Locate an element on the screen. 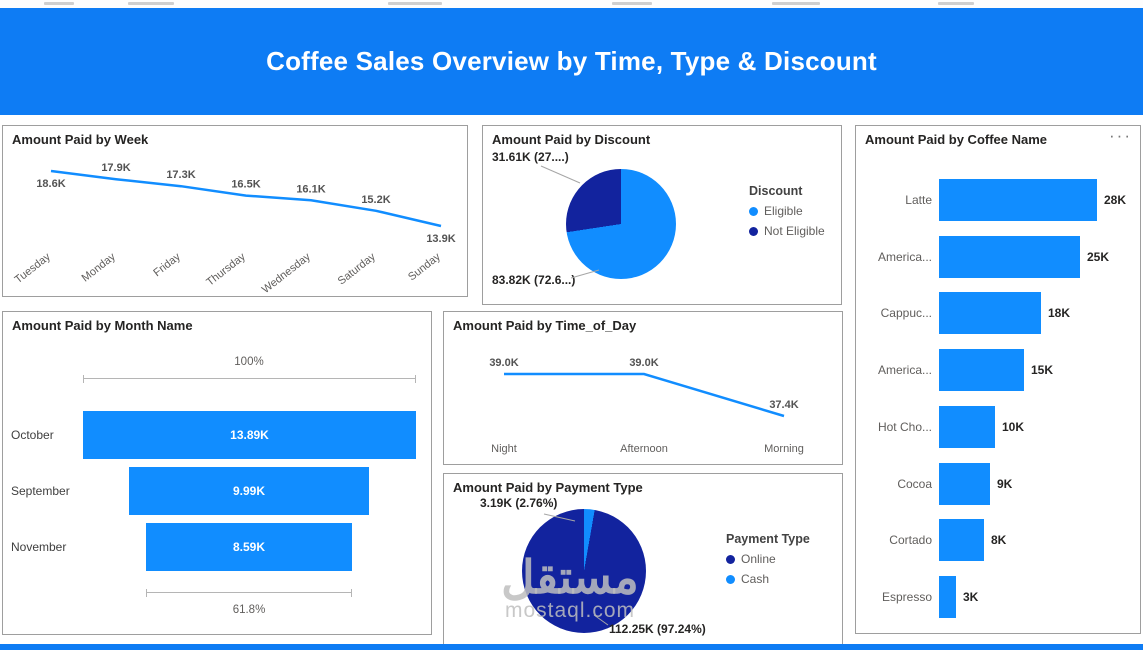 The height and width of the screenshot is (650, 1143). payment-pie-chart is located at coordinates (584, 571).